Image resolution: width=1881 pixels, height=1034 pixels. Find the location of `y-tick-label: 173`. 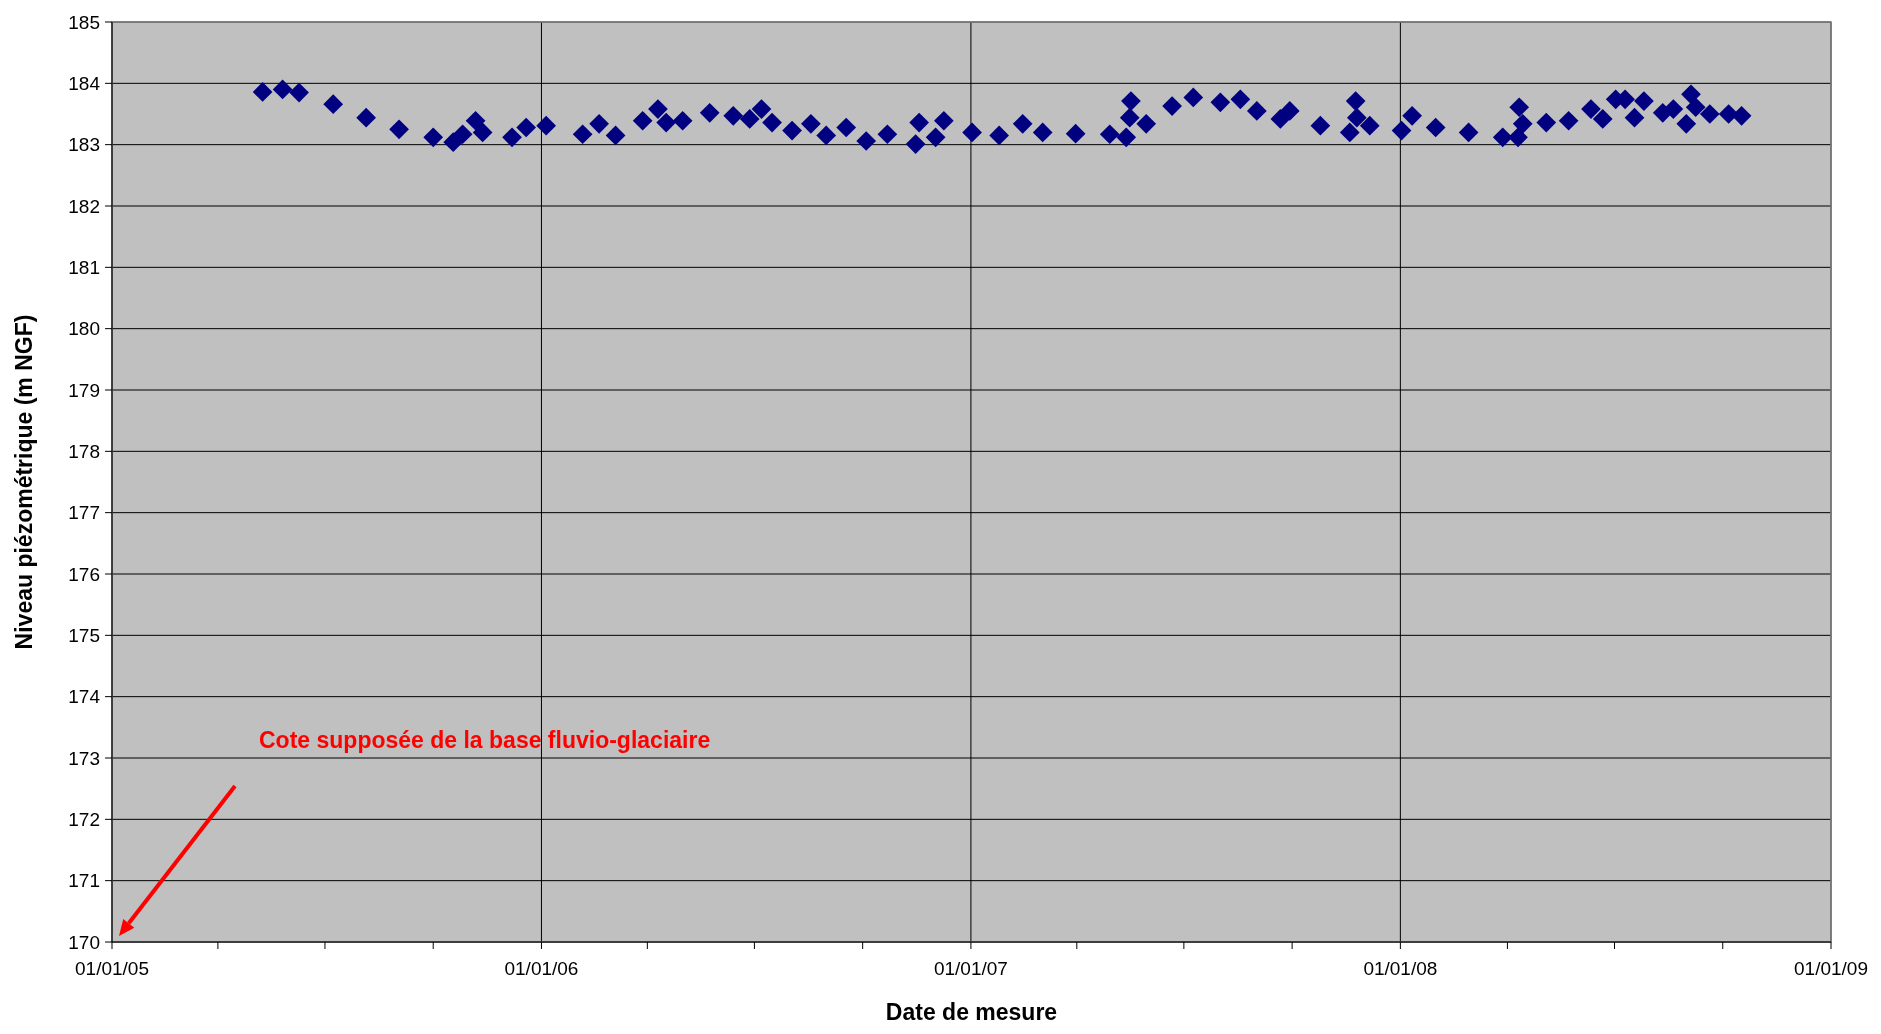

y-tick-label: 173 is located at coordinates (84, 758).